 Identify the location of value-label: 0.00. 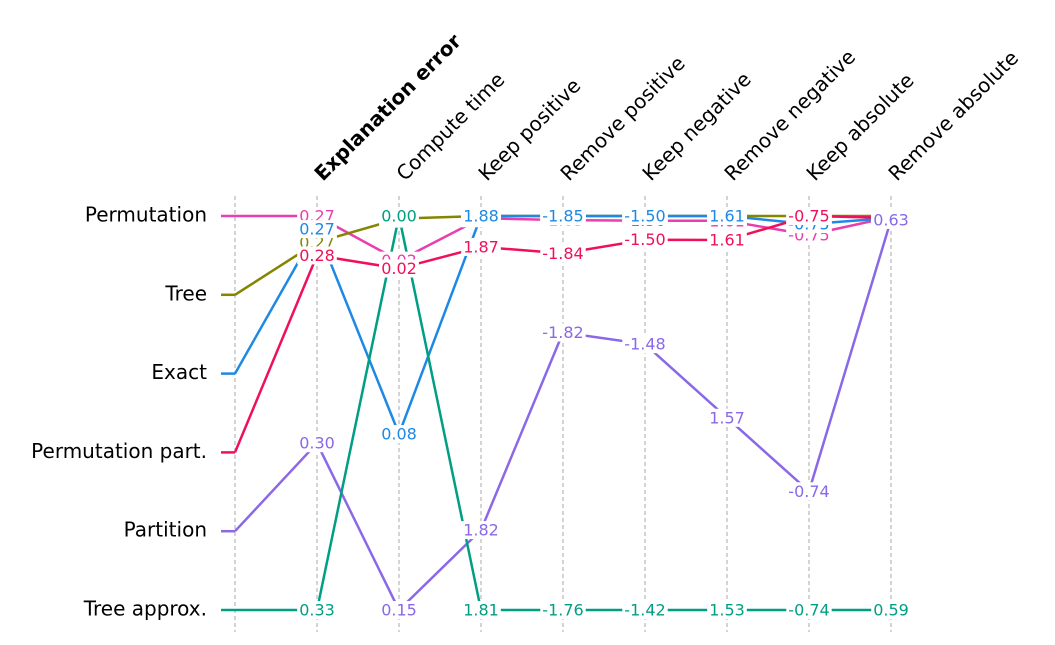
(399, 216).